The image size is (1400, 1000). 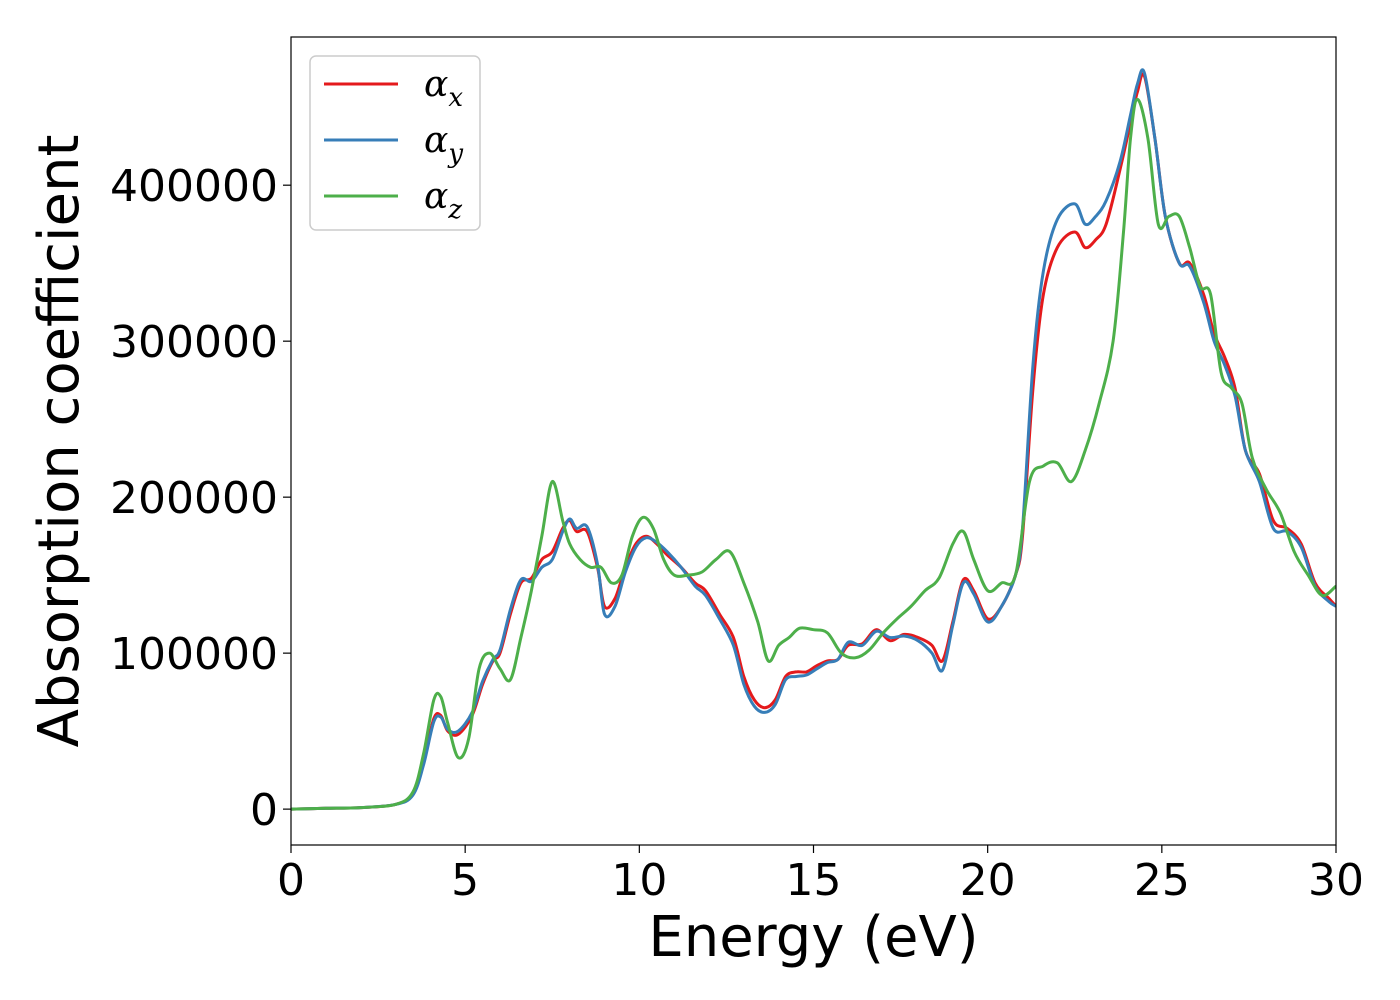 I want to click on x-tick-label: 20, so click(x=988, y=880).